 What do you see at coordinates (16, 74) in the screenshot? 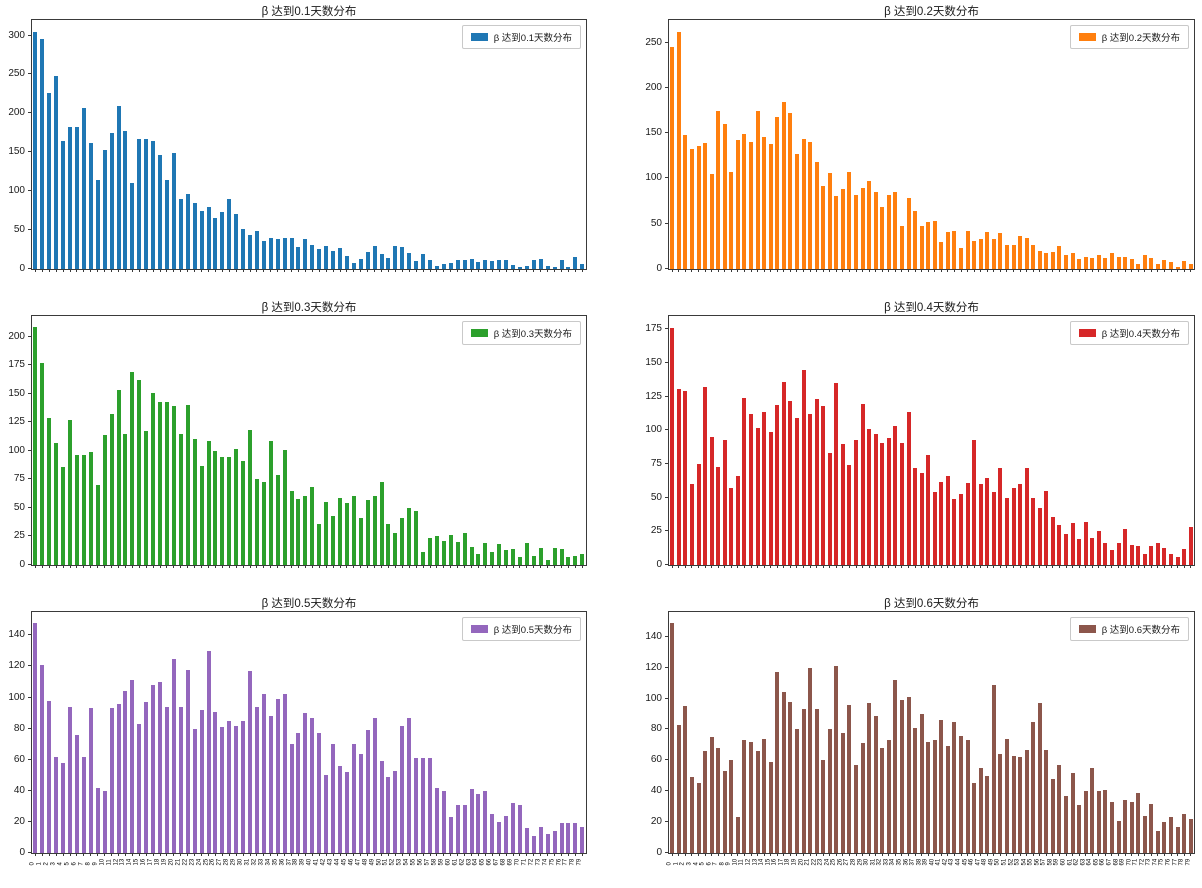
I see `y-tick-label: 250` at bounding box center [16, 74].